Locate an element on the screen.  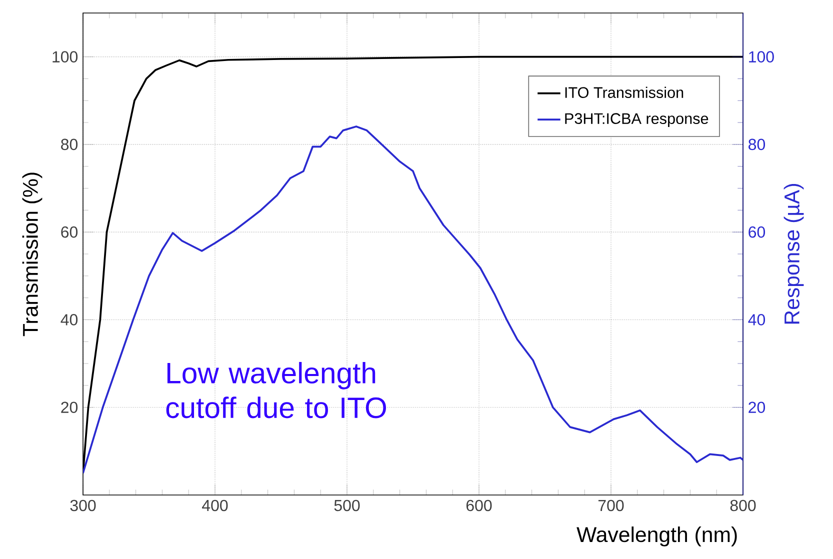
y2-tick-label: 100 is located at coordinates (761, 56).